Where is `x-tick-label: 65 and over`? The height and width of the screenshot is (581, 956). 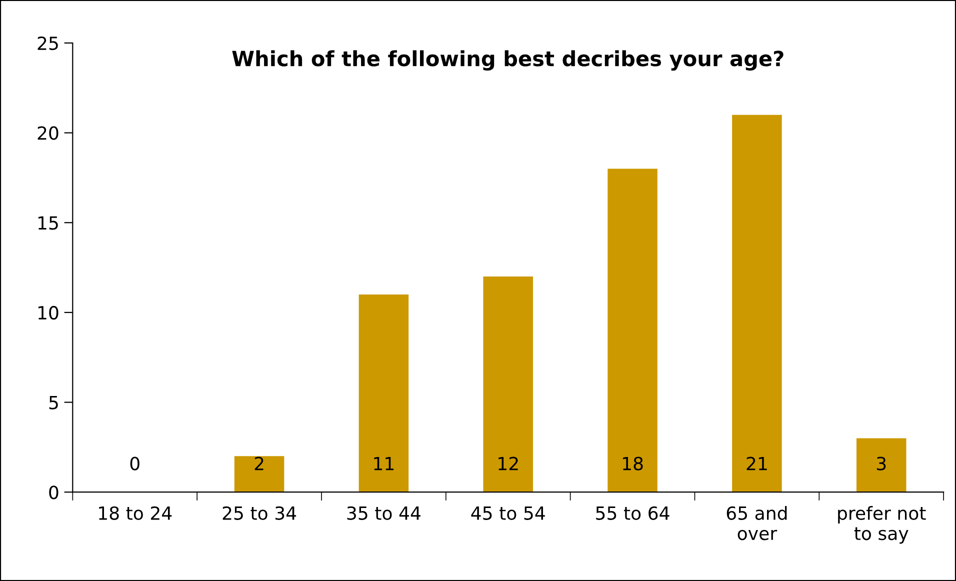
x-tick-label: 65 and over is located at coordinates (756, 523).